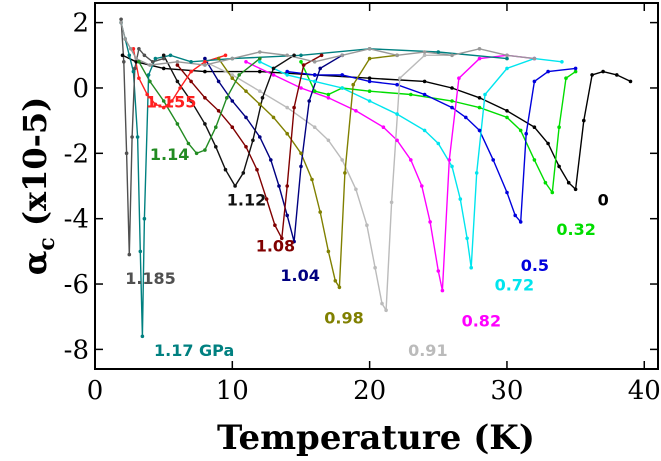 This screenshot has height=461, width=661. What do you see at coordinates (76, 285) in the screenshot?
I see `y-tick-label: -6` at bounding box center [76, 285].